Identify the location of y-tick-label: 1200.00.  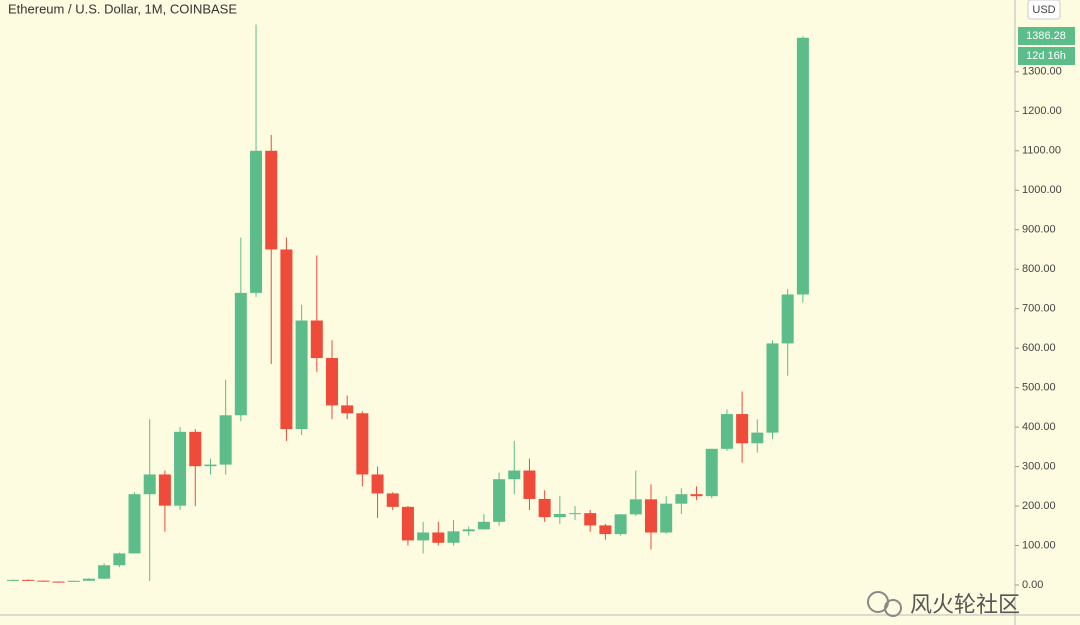
(1042, 111).